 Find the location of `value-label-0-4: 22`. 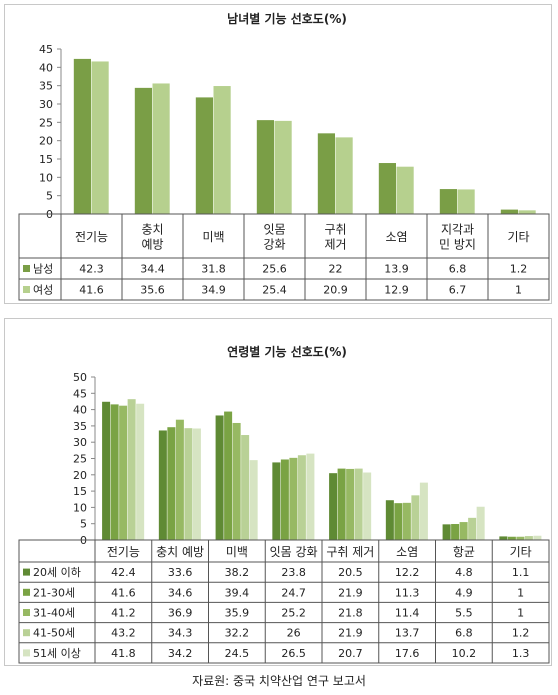

value-label-0-4: 22 is located at coordinates (336, 269).